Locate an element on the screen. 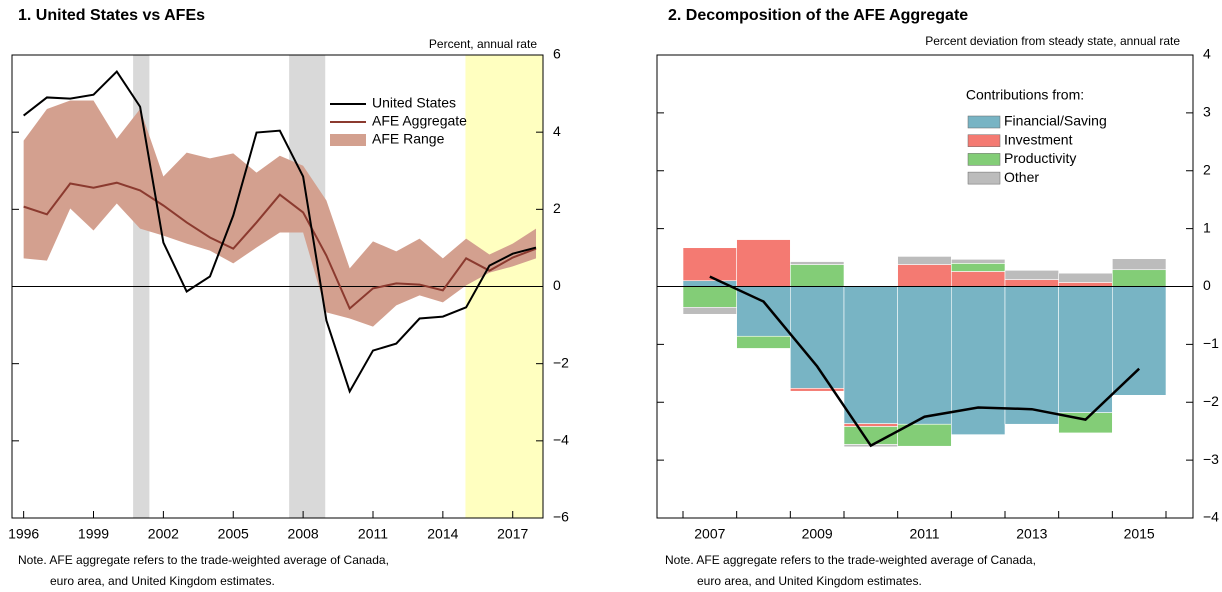 This screenshot has height=592, width=1222. total-line is located at coordinates (925, 361).